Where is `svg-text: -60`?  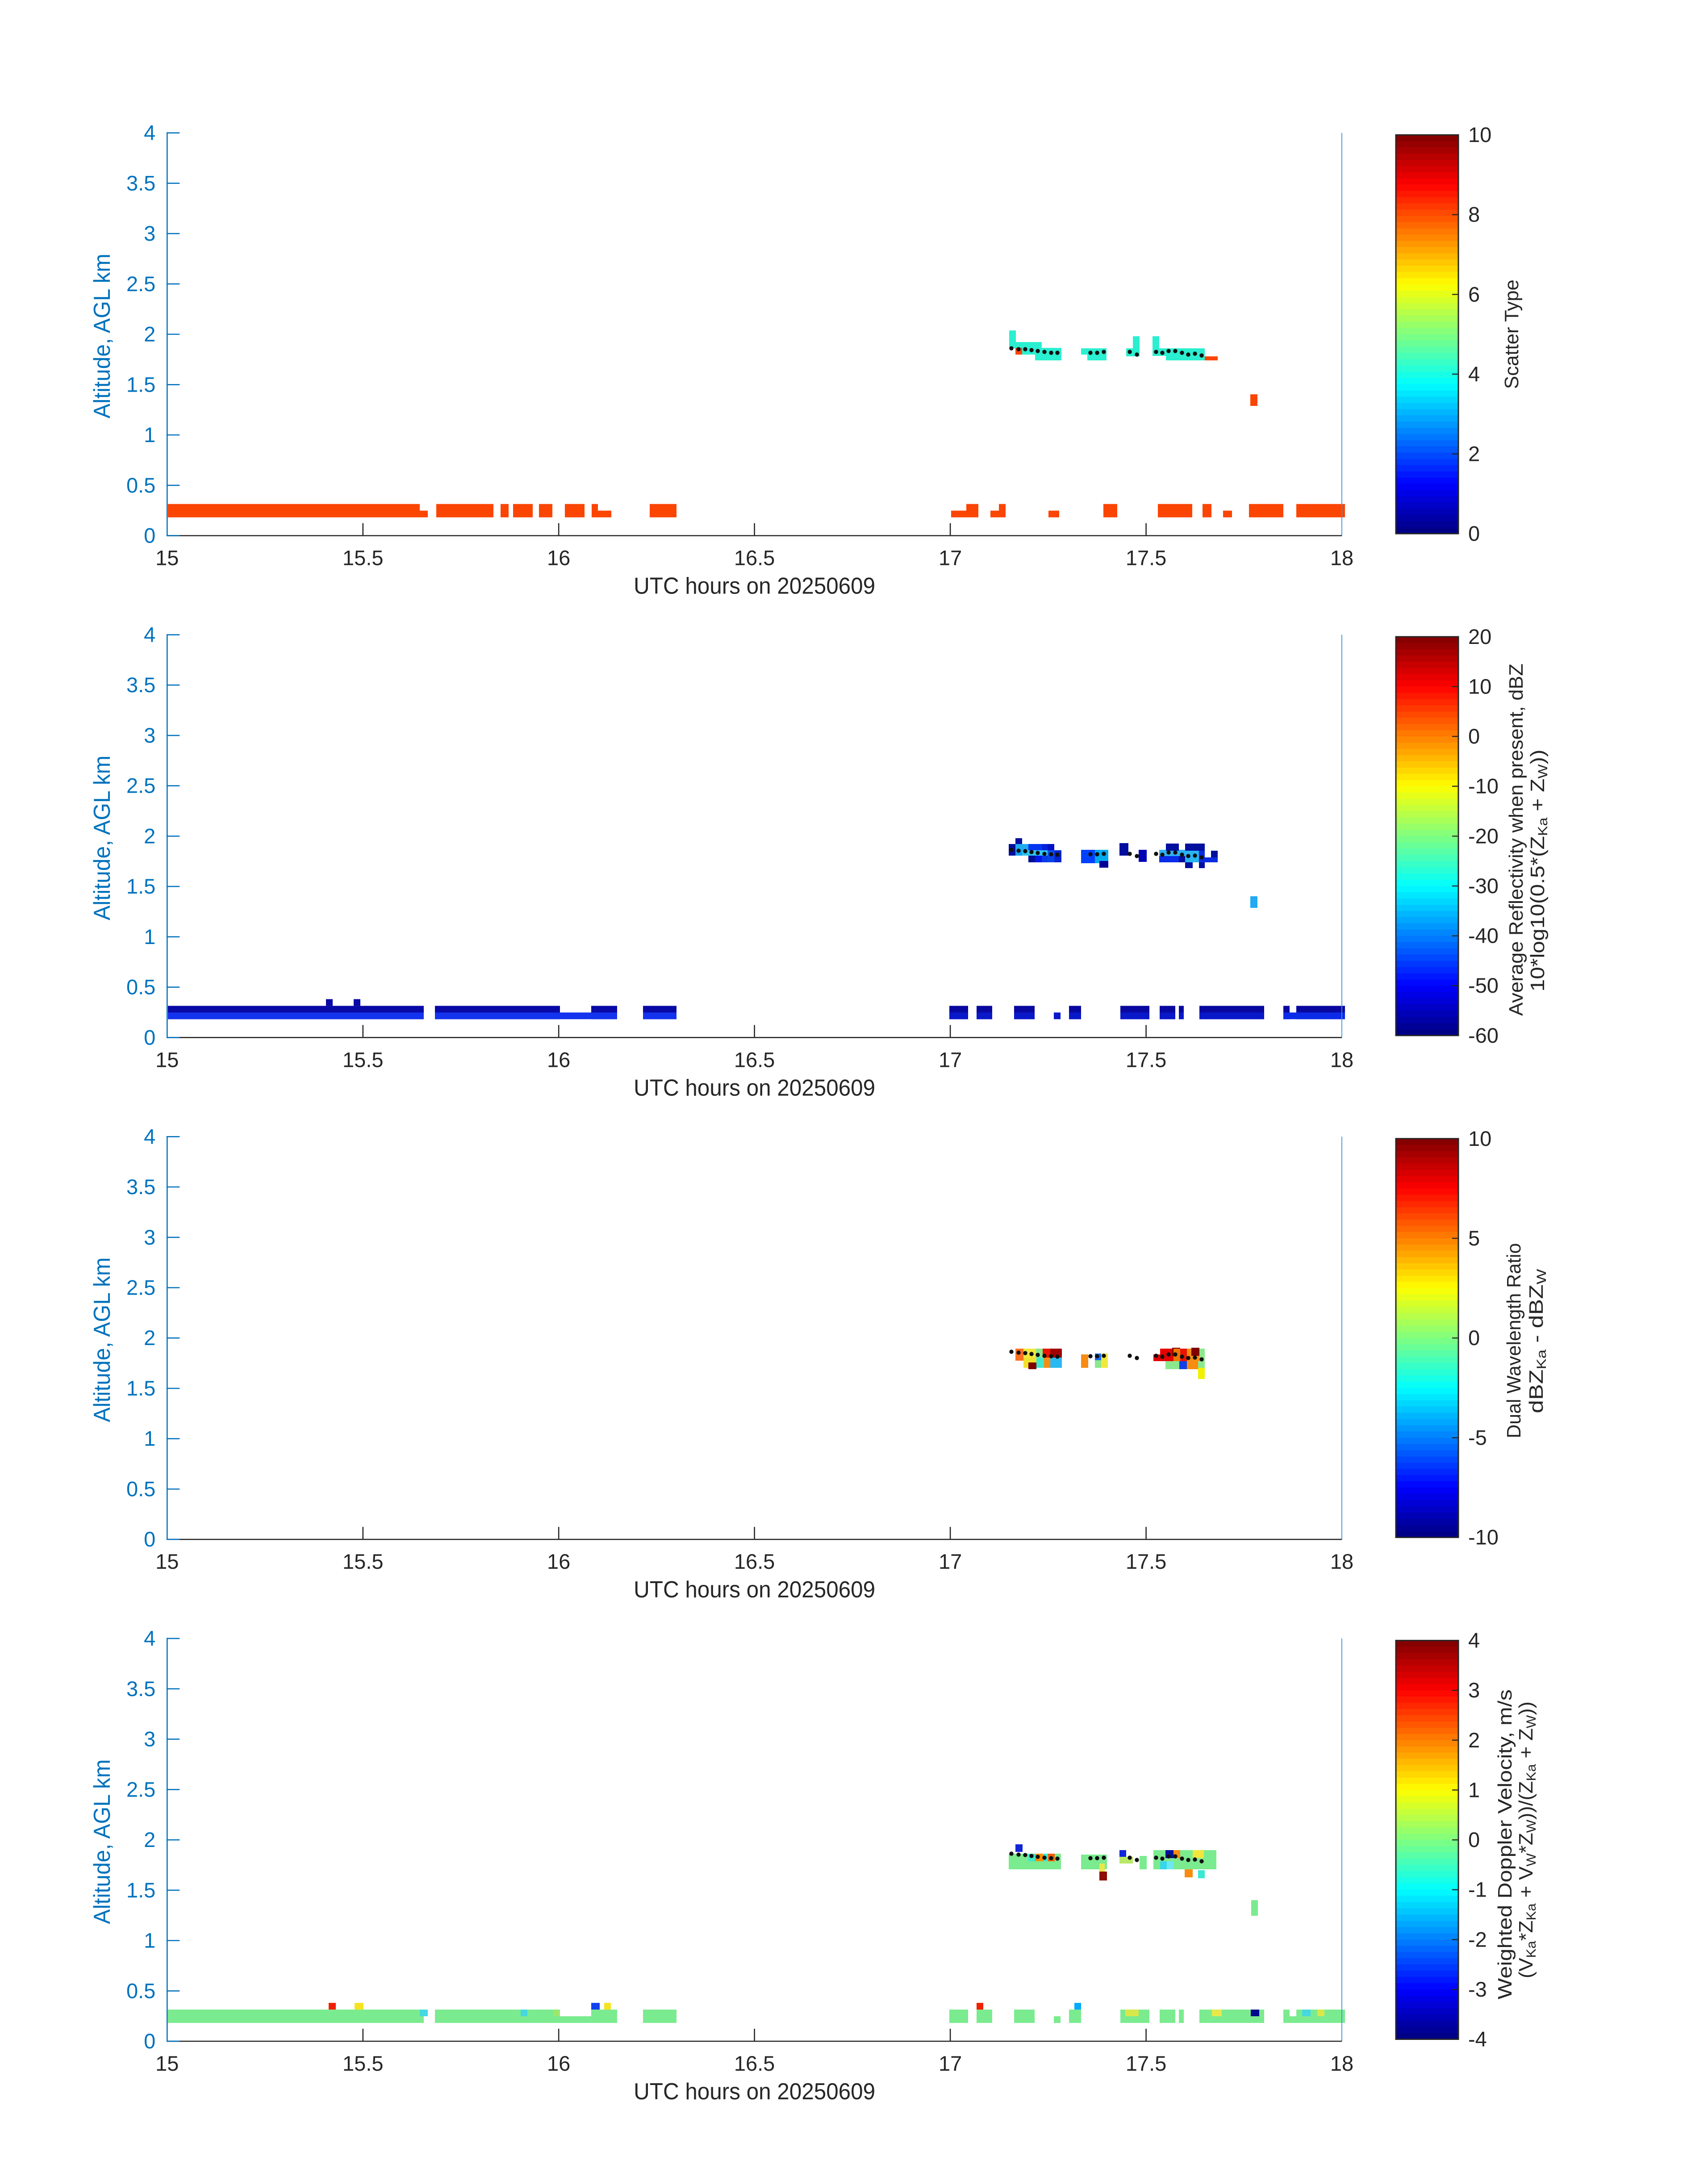 svg-text: -60 is located at coordinates (1483, 1035).